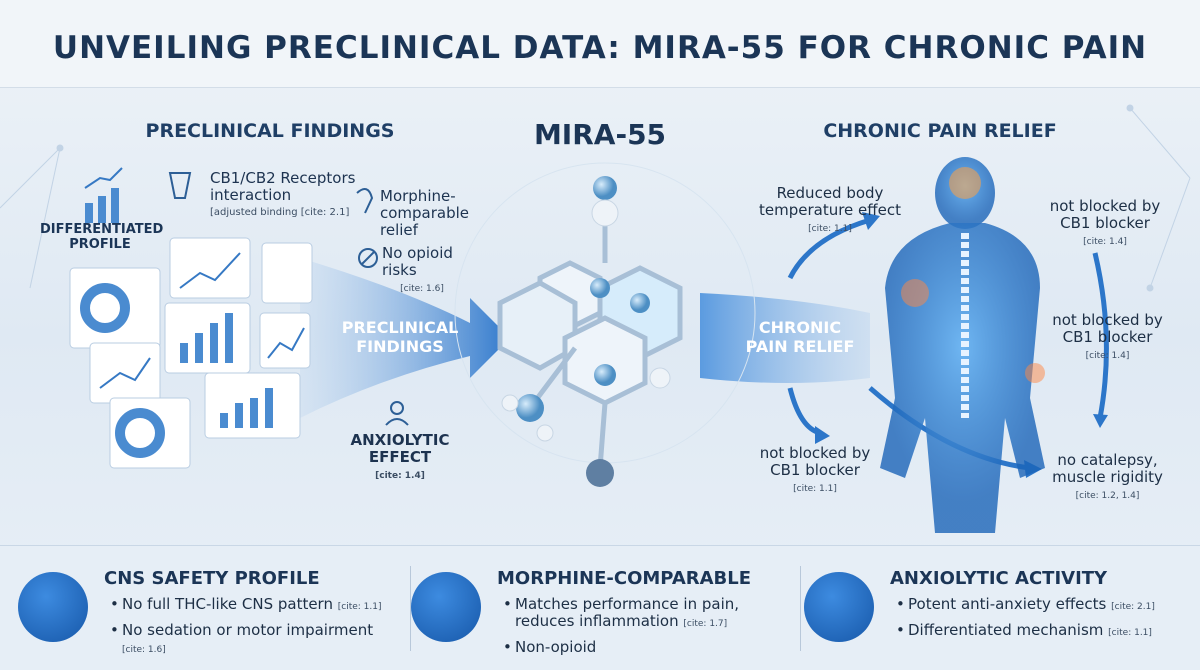 This screenshot has height=670, width=1200. What do you see at coordinates (270, 131) in the screenshot?
I see `left-heading: PRECLINICAL FINDINGS` at bounding box center [270, 131].